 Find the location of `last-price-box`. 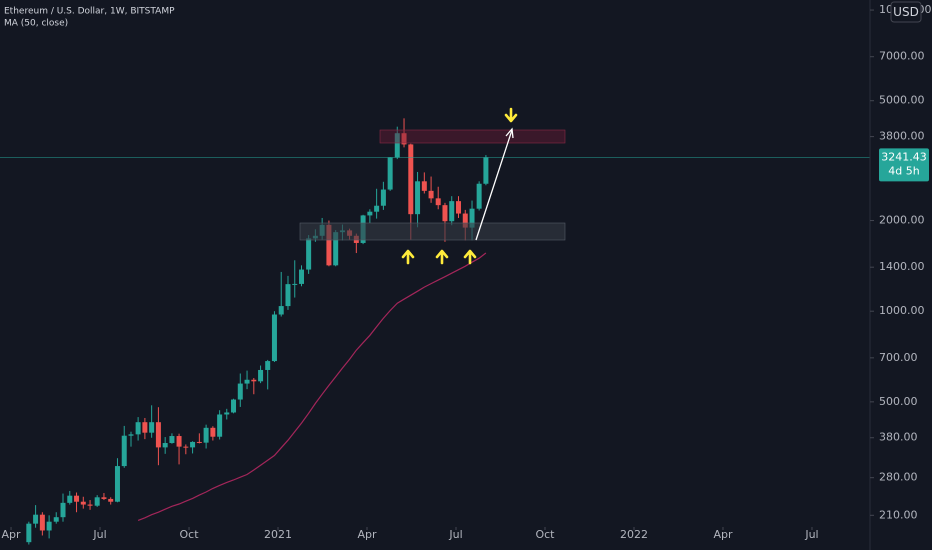

last-price-box is located at coordinates (904, 165).